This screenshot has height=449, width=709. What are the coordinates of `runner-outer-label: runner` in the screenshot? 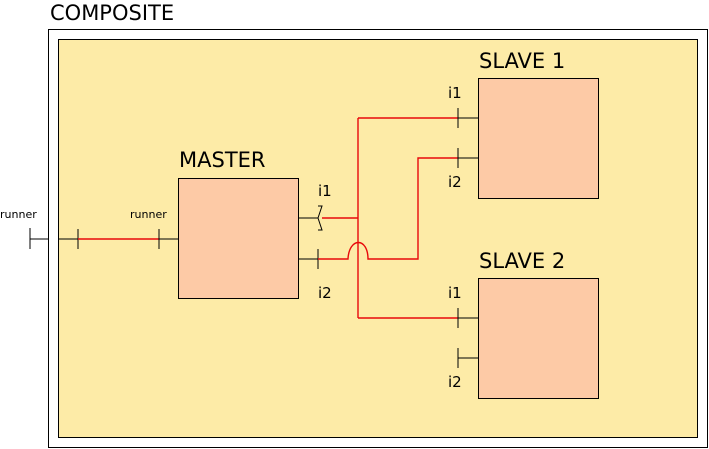 It's located at (18, 214).